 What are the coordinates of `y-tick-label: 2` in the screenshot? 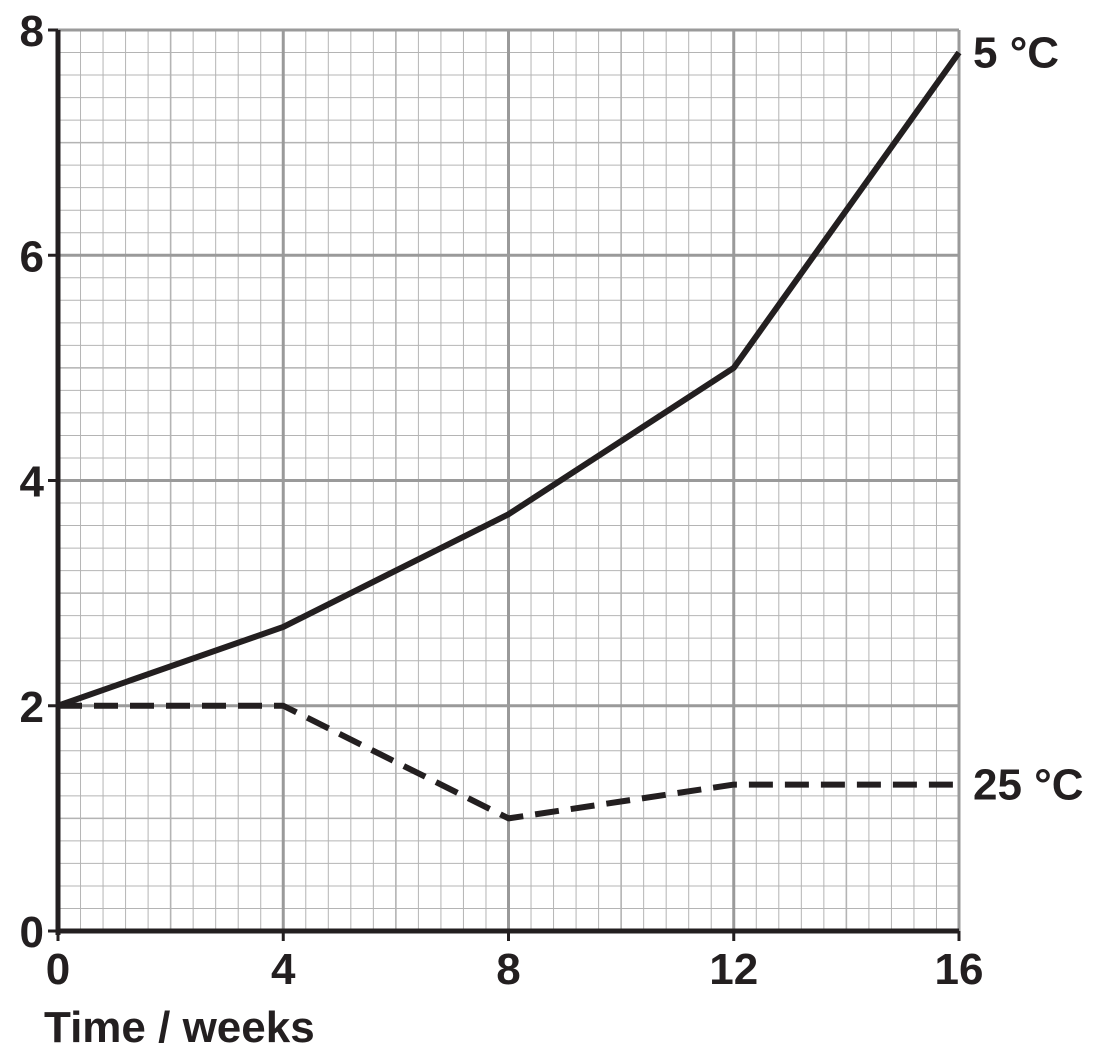 It's located at (32, 707).